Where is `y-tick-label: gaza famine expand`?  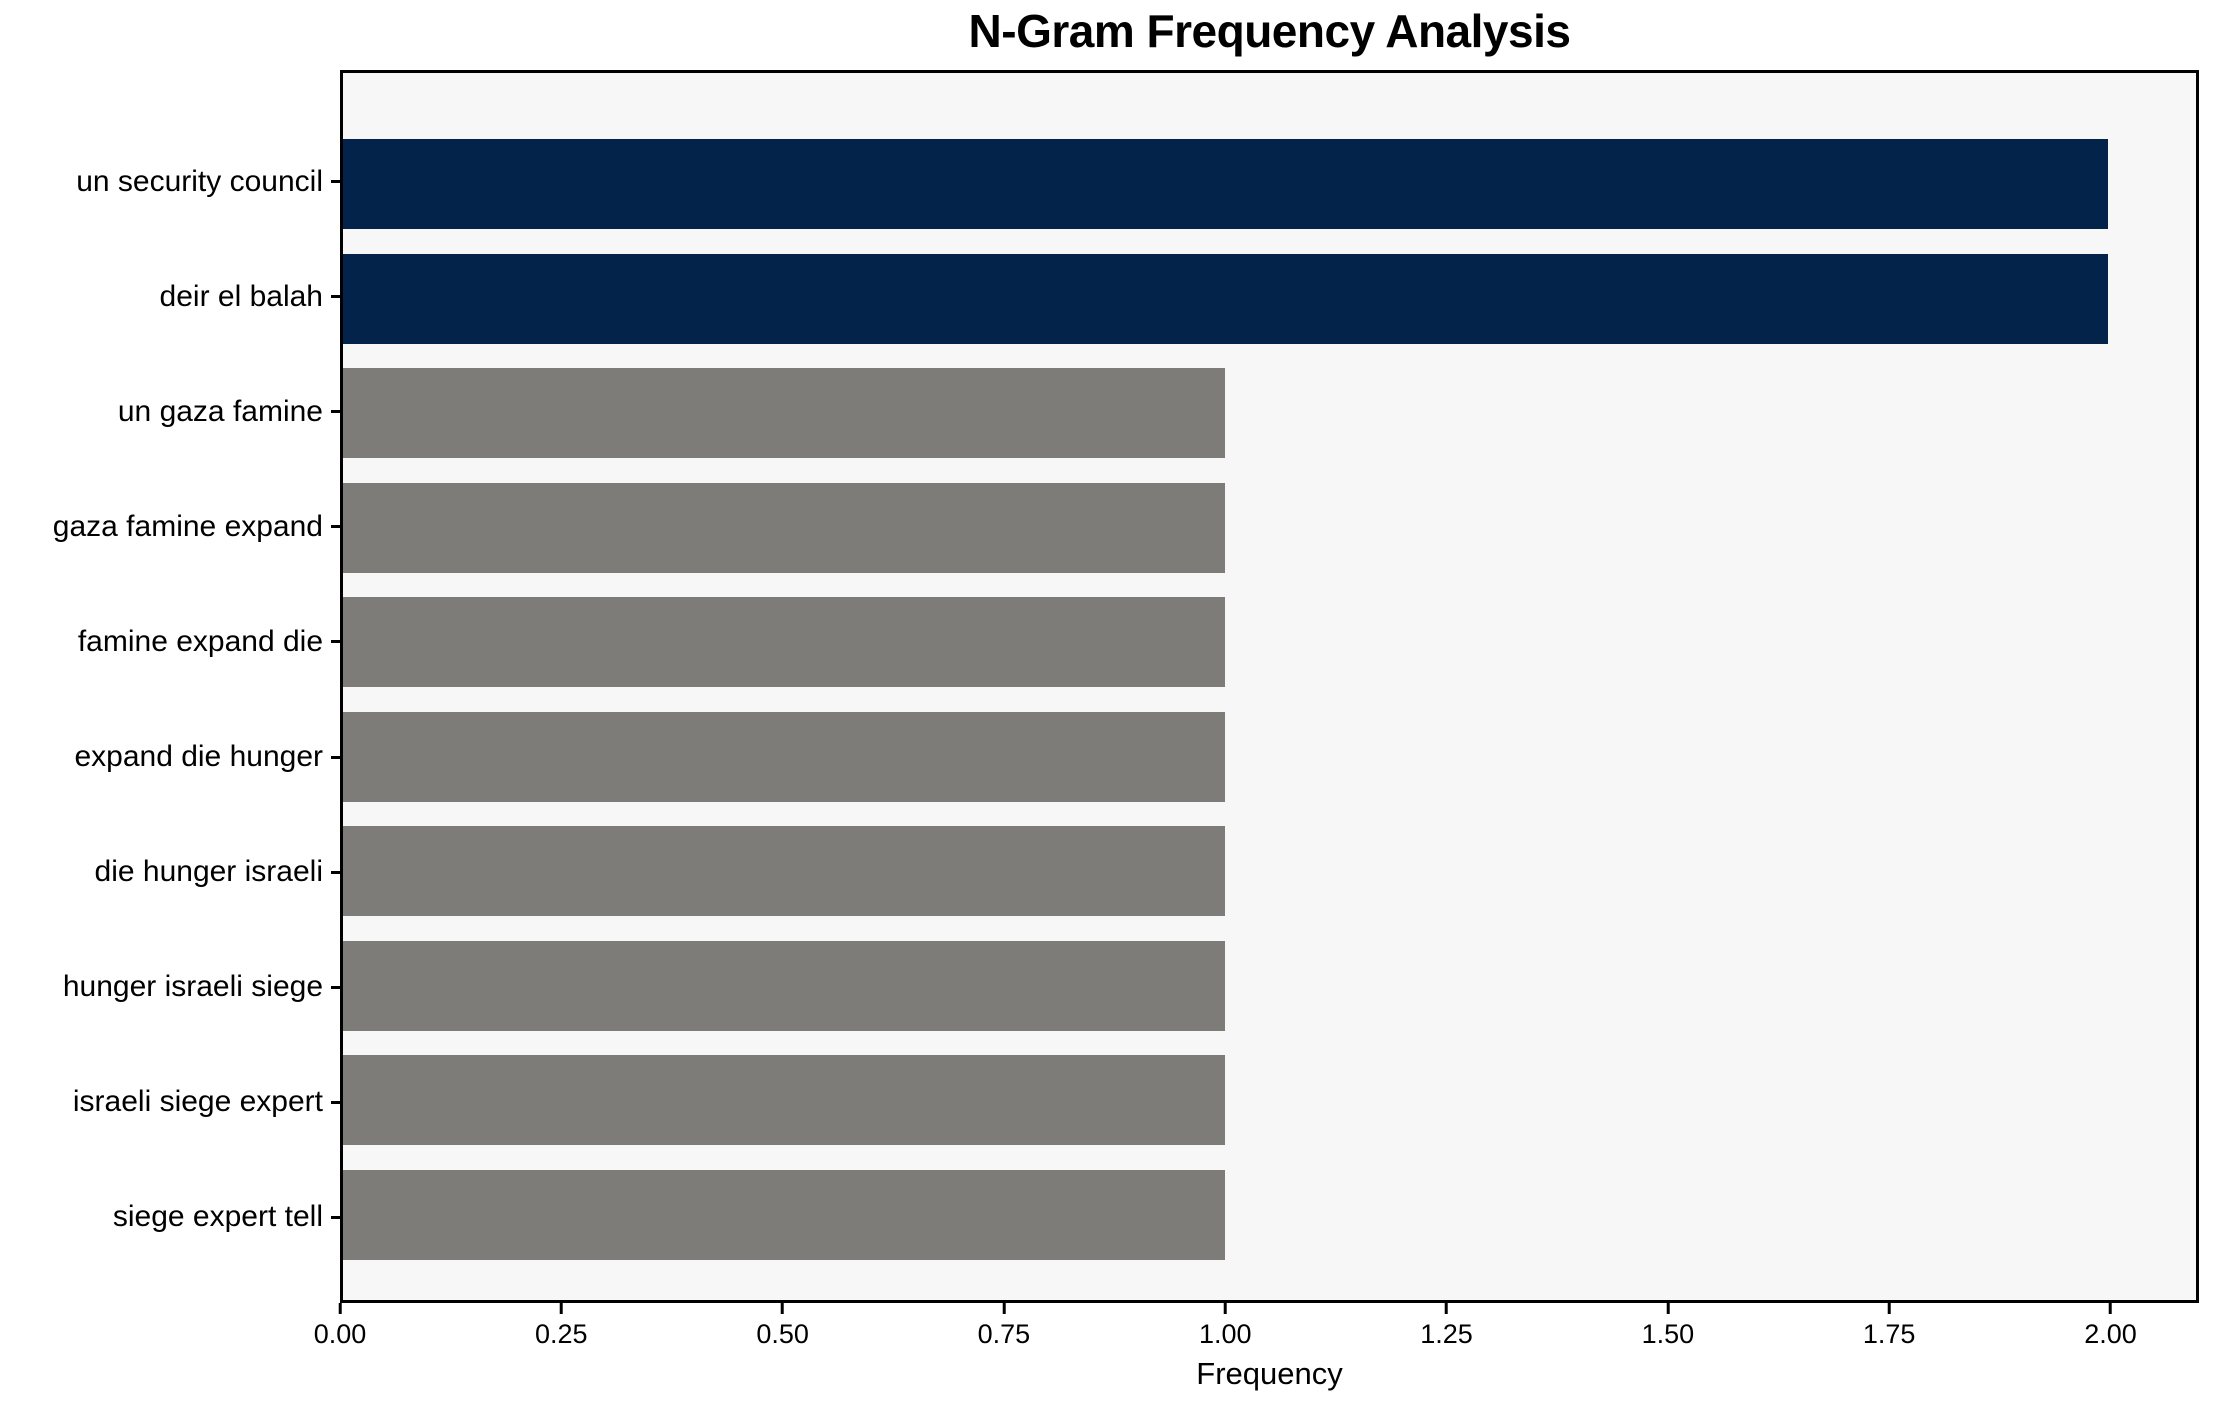
y-tick-label: gaza famine expand is located at coordinates (187, 526).